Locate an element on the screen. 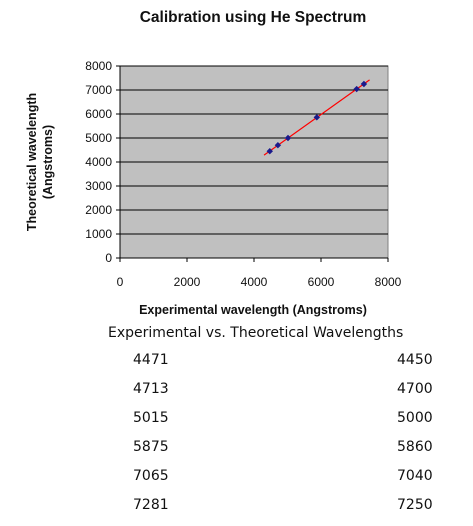 Image resolution: width=473 pixels, height=526 pixels. table-row: 5875 5860 is located at coordinates (236, 453).